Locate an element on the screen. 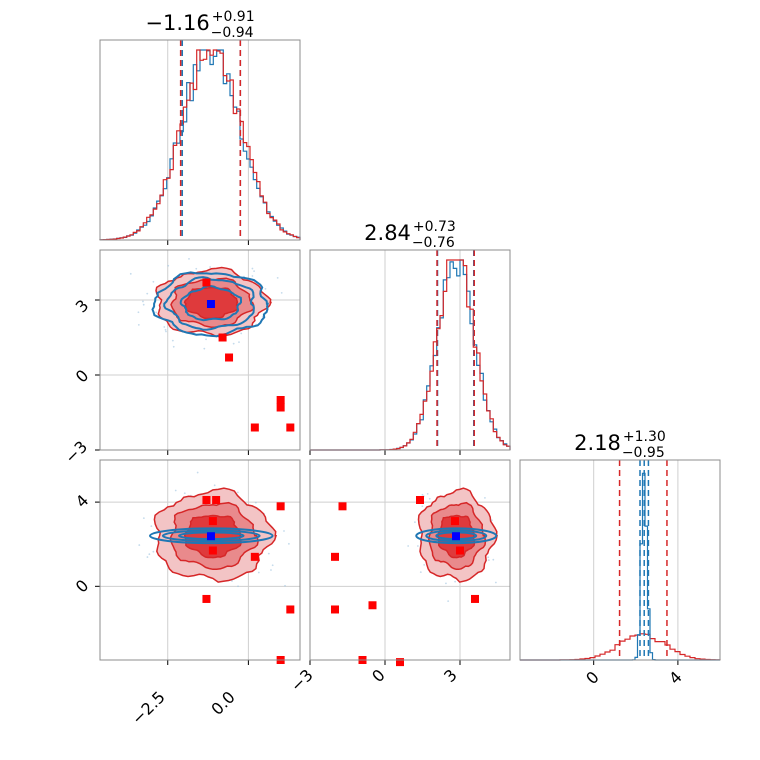  xtick-p1-1: 0.0 is located at coordinates (222, 702).